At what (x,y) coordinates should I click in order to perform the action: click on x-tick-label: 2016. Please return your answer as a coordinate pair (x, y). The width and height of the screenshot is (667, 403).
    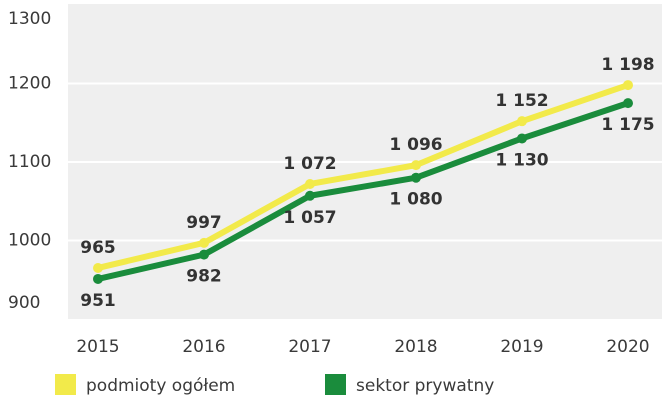
    Looking at the image, I should click on (203, 347).